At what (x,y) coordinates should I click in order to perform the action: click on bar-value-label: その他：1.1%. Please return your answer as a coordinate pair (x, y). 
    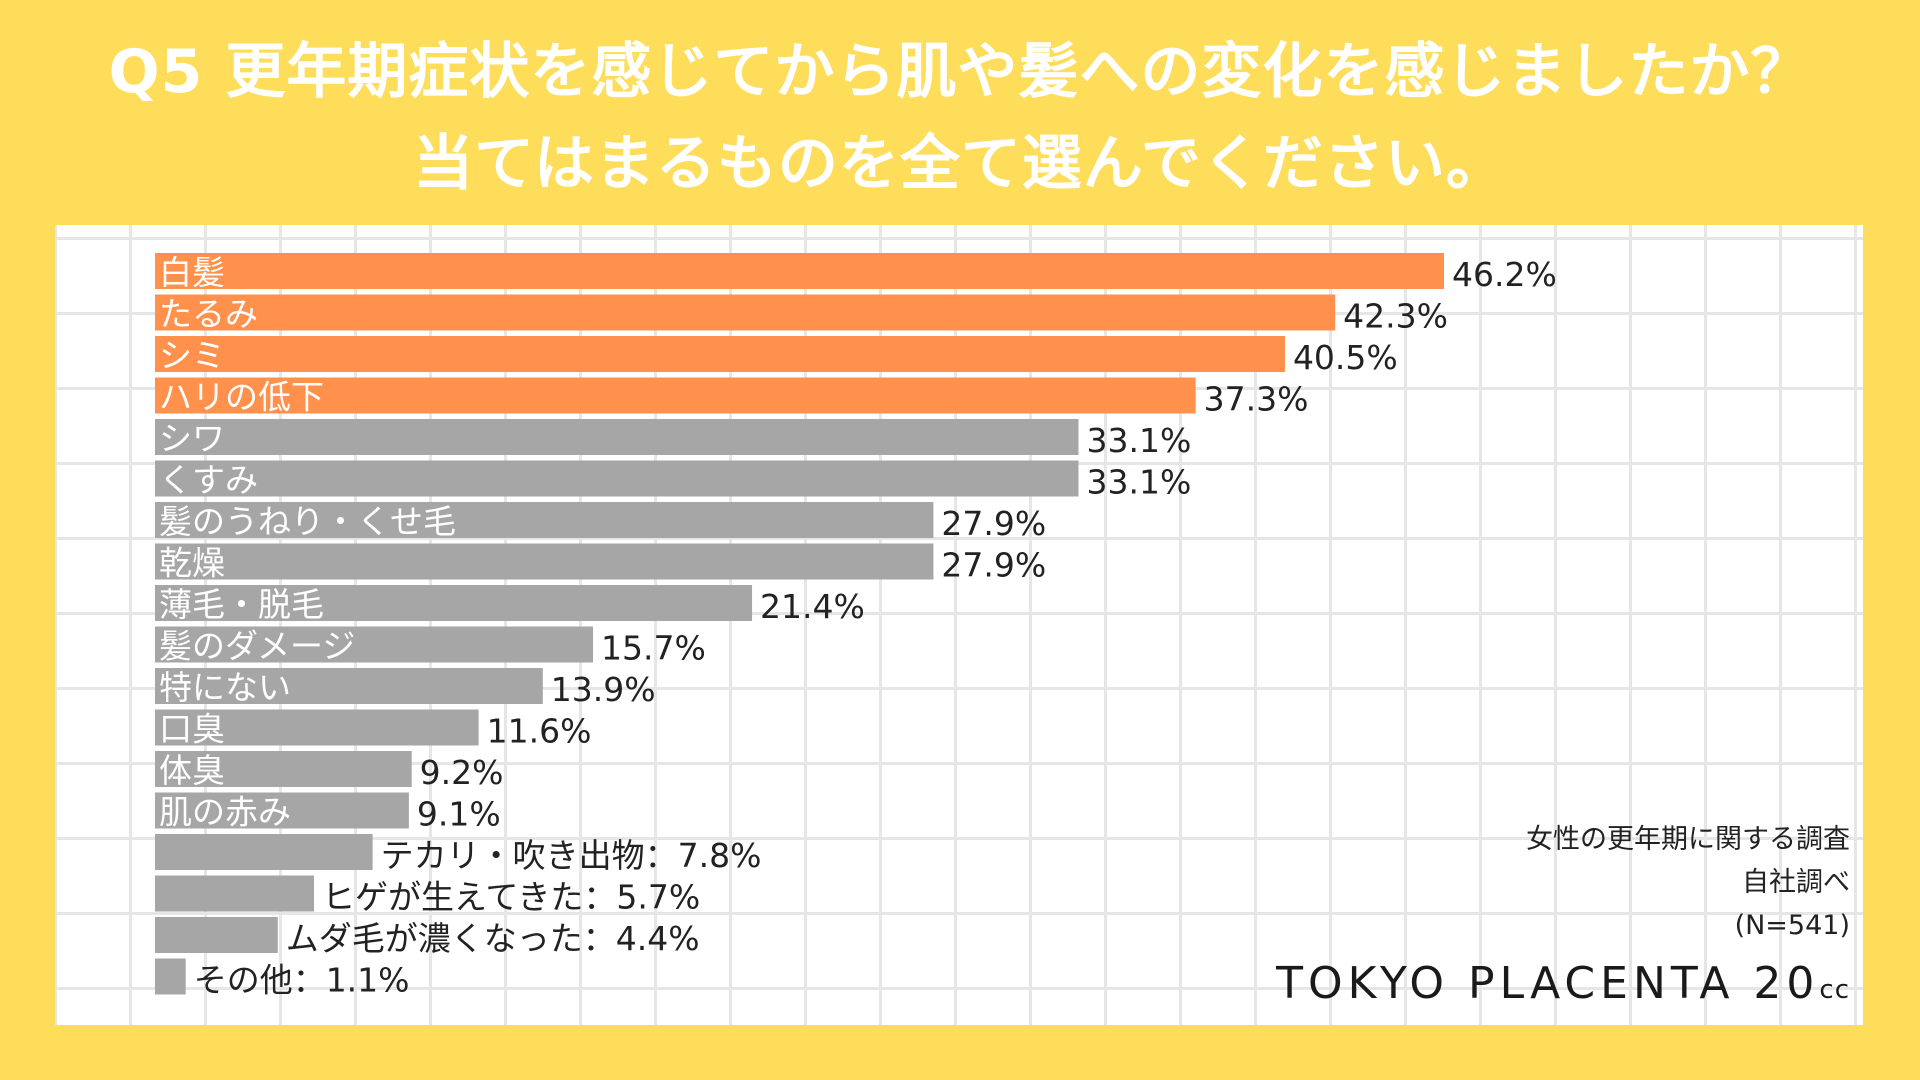
    Looking at the image, I should click on (302, 980).